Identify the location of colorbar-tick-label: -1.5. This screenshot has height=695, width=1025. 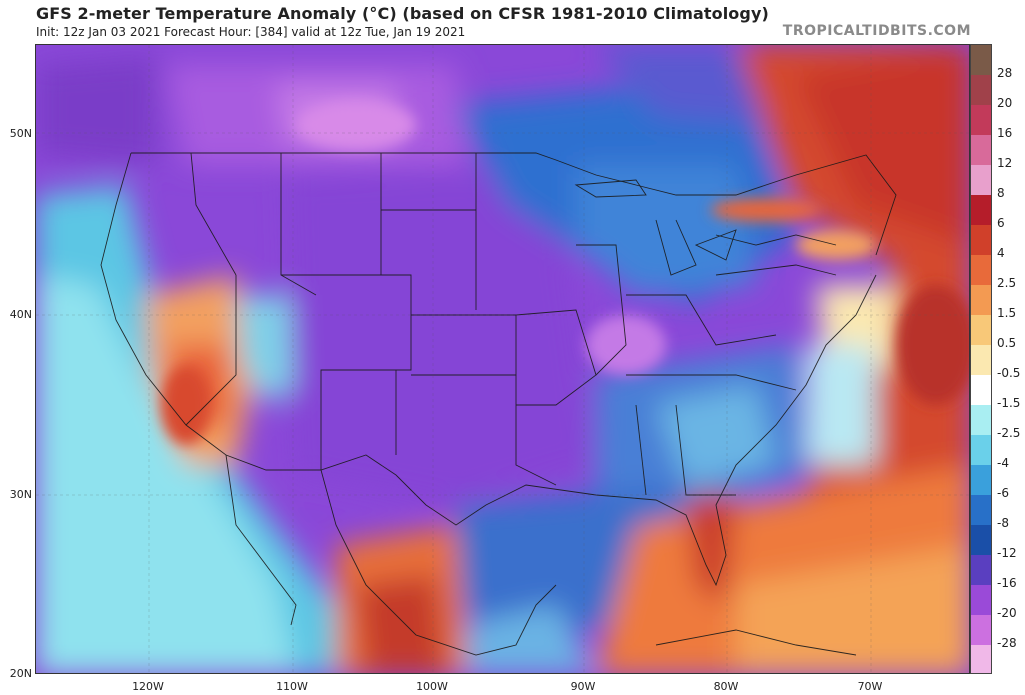
(1009, 403).